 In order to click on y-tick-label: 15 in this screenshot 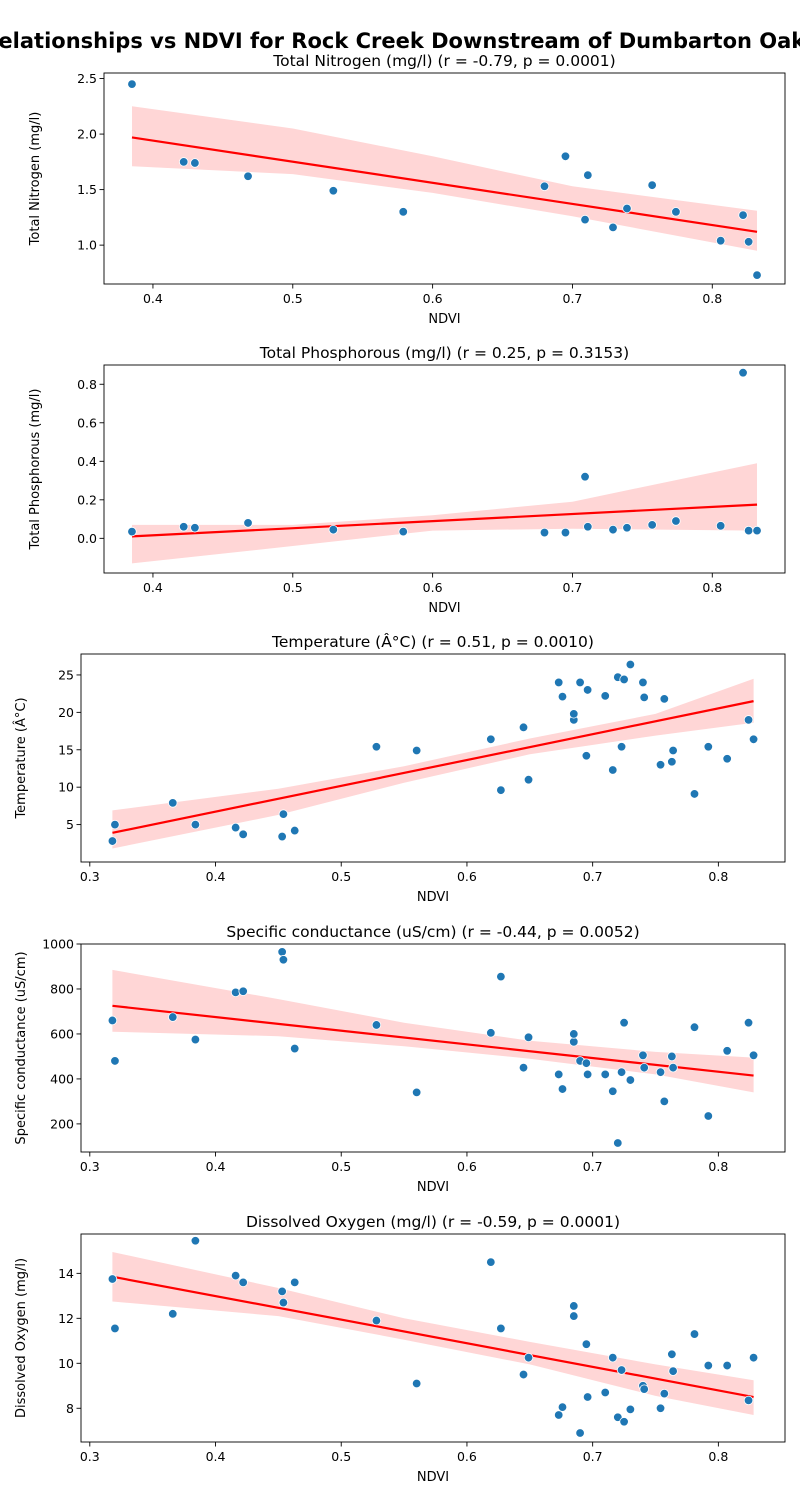, I will do `click(66, 749)`.